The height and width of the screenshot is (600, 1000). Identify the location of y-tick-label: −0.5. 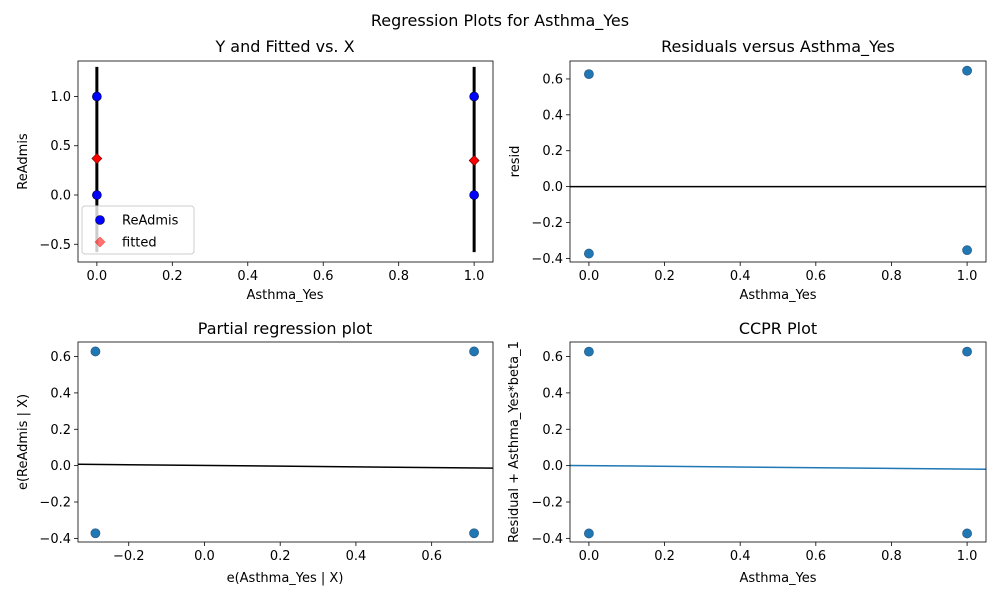
(55, 245).